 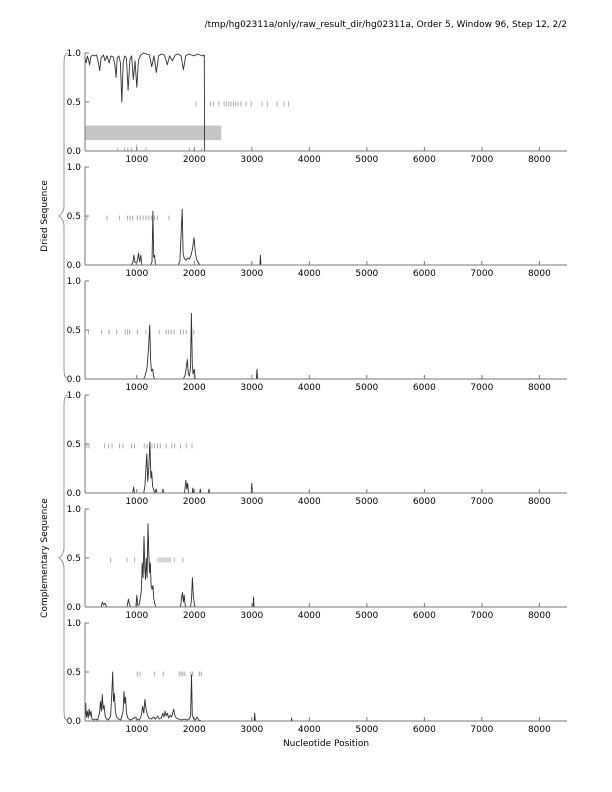 What do you see at coordinates (326, 237) in the screenshot?
I see `panel-2-curve` at bounding box center [326, 237].